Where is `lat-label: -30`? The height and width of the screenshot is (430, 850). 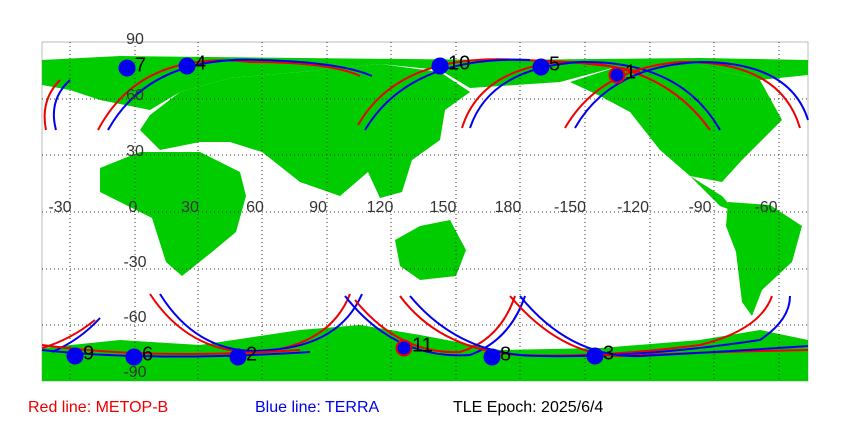
lat-label: -30 is located at coordinates (134, 262).